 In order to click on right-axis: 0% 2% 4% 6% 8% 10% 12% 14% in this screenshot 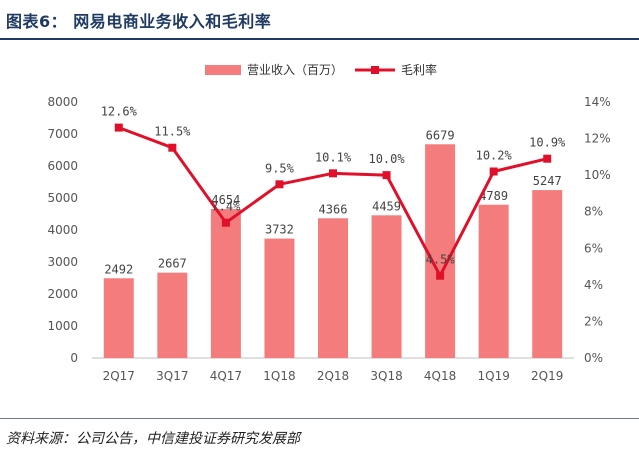, I will do `click(597, 230)`.